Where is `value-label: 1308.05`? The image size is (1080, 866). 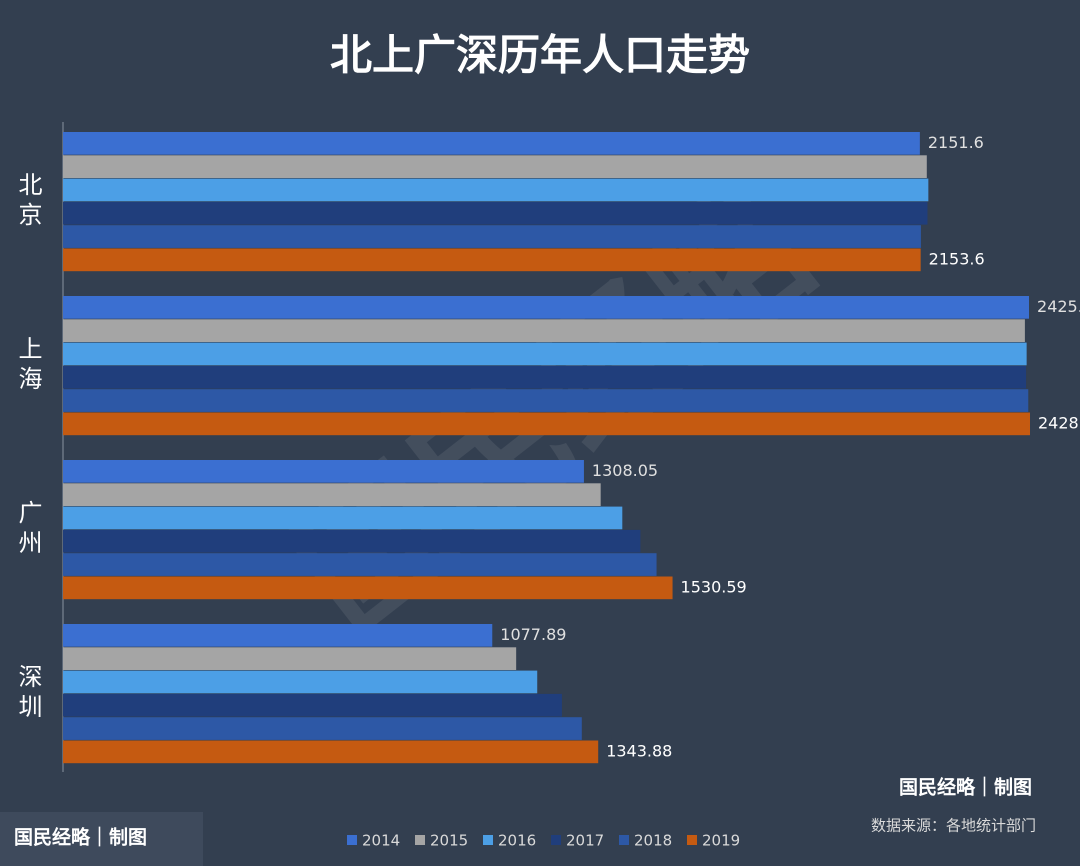
value-label: 1308.05 is located at coordinates (625, 470).